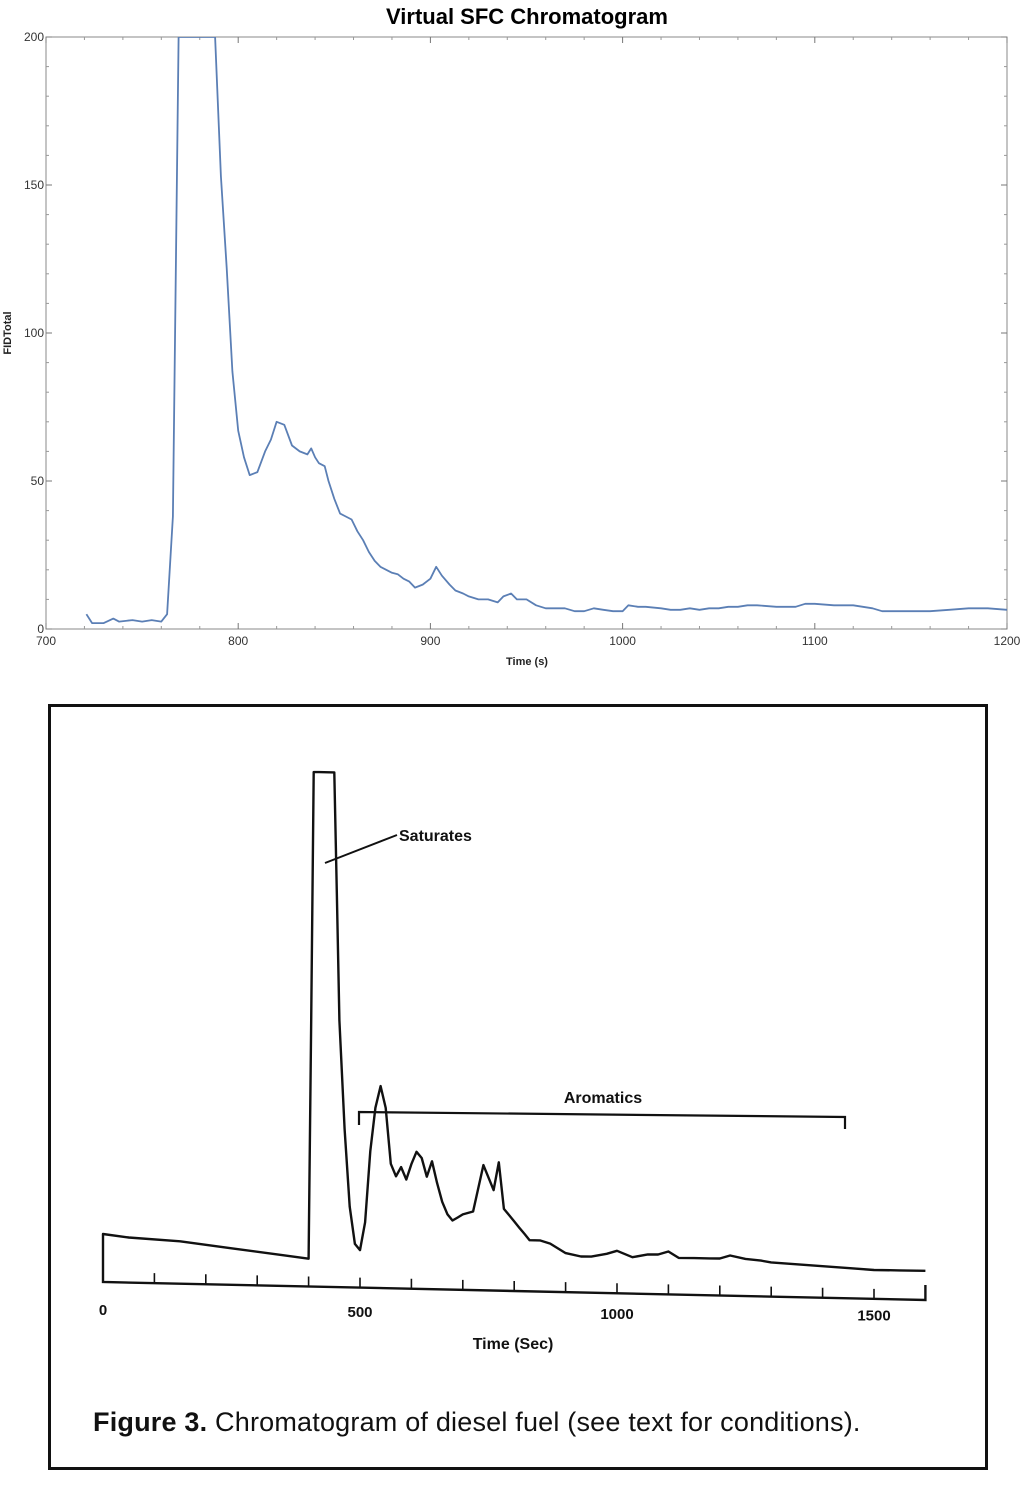 The height and width of the screenshot is (1505, 1024). Describe the element at coordinates (430, 641) in the screenshot. I see `x-tick-label: 900` at that location.